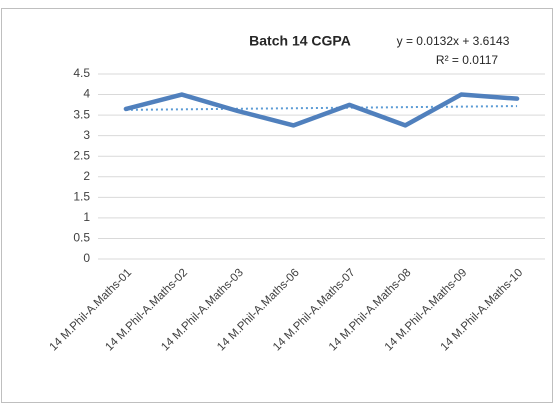 This screenshot has width=555, height=405. Describe the element at coordinates (86, 135) in the screenshot. I see `y-tick-label: 3` at that location.